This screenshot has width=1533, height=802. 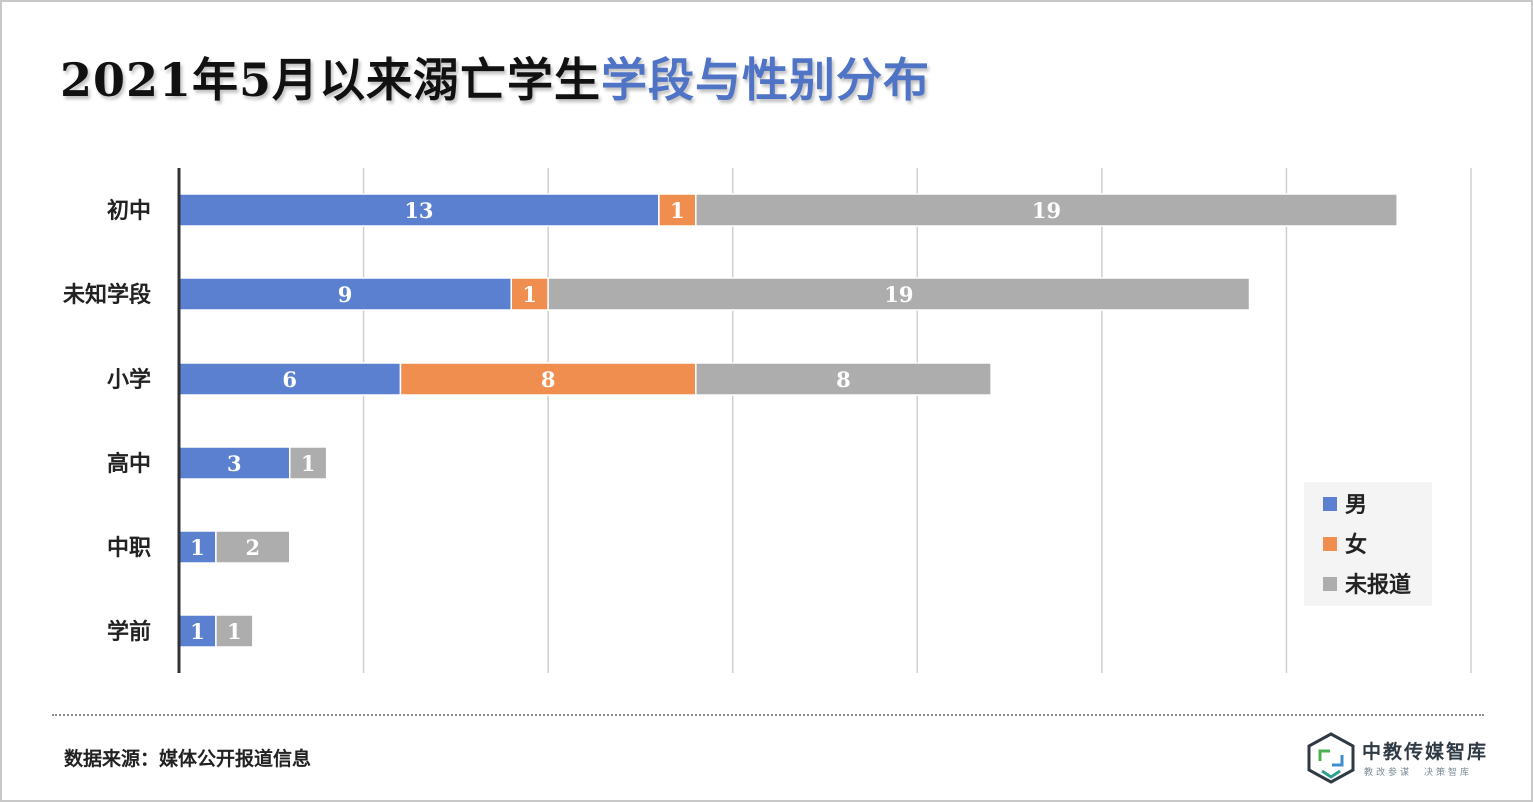 What do you see at coordinates (768, 715) in the screenshot?
I see `footer-divider` at bounding box center [768, 715].